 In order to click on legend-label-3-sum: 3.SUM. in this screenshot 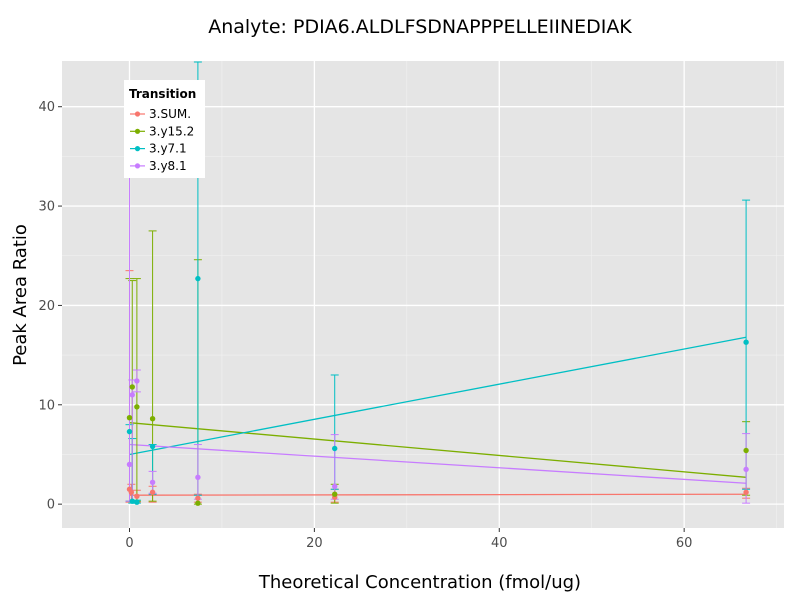, I will do `click(170, 114)`.